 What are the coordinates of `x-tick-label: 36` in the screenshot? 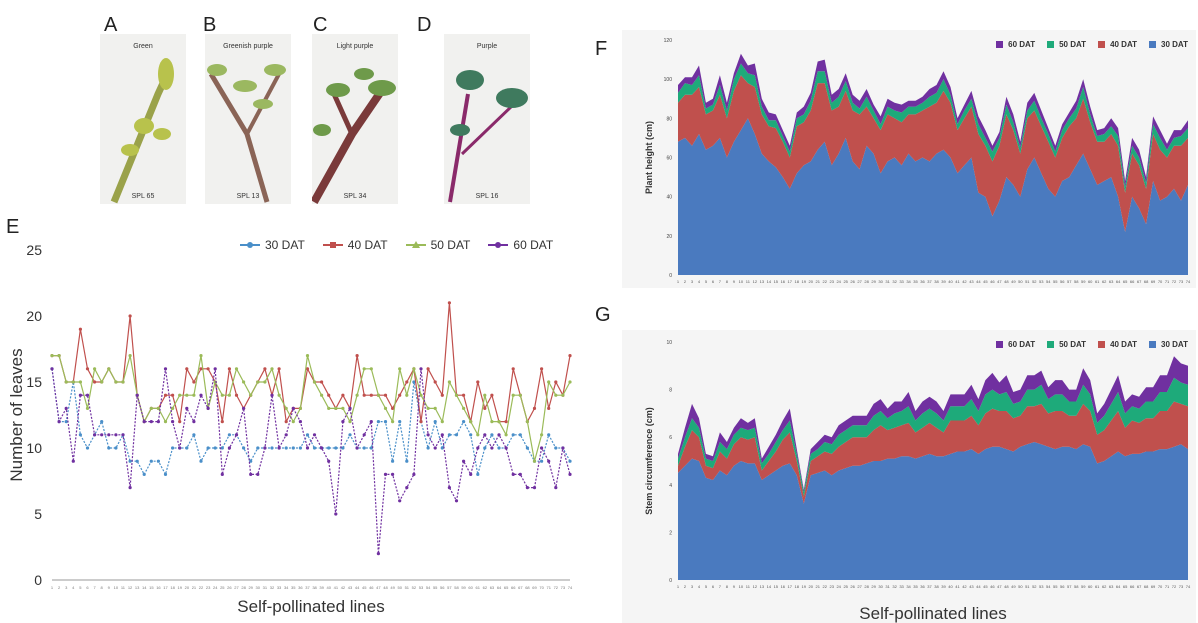 It's located at (300, 587).